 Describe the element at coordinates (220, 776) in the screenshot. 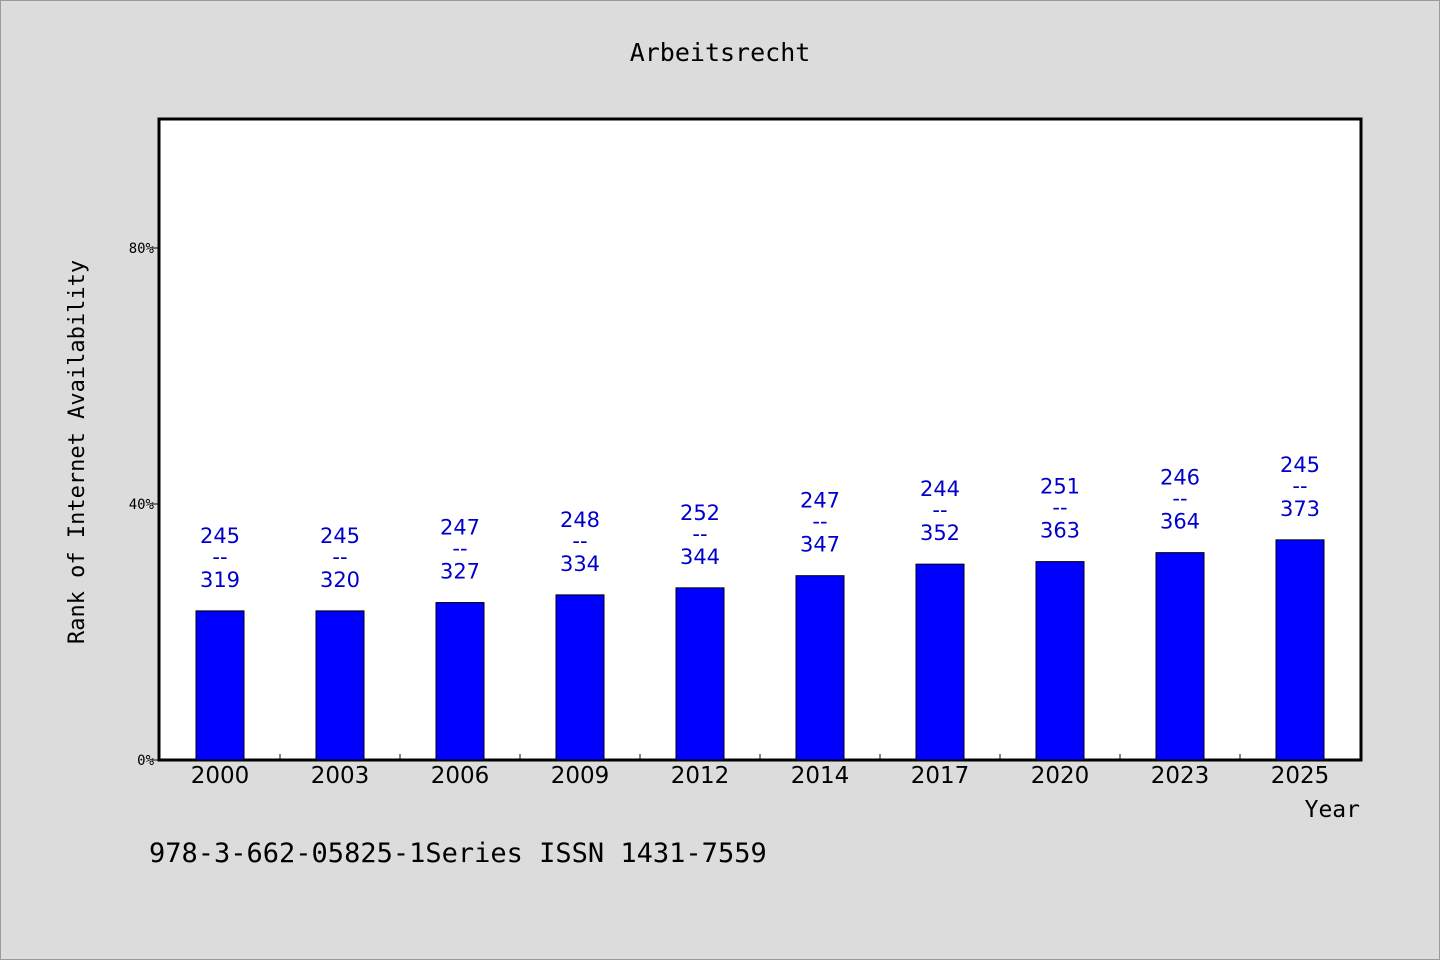

I see `x-tick-label: 2000` at that location.